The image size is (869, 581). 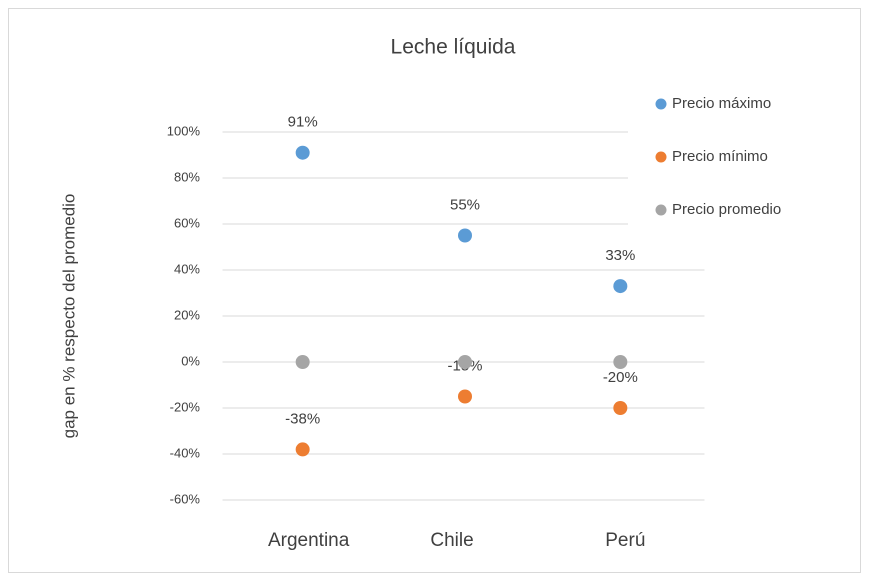 What do you see at coordinates (620, 377) in the screenshot?
I see `data-label: -20%` at bounding box center [620, 377].